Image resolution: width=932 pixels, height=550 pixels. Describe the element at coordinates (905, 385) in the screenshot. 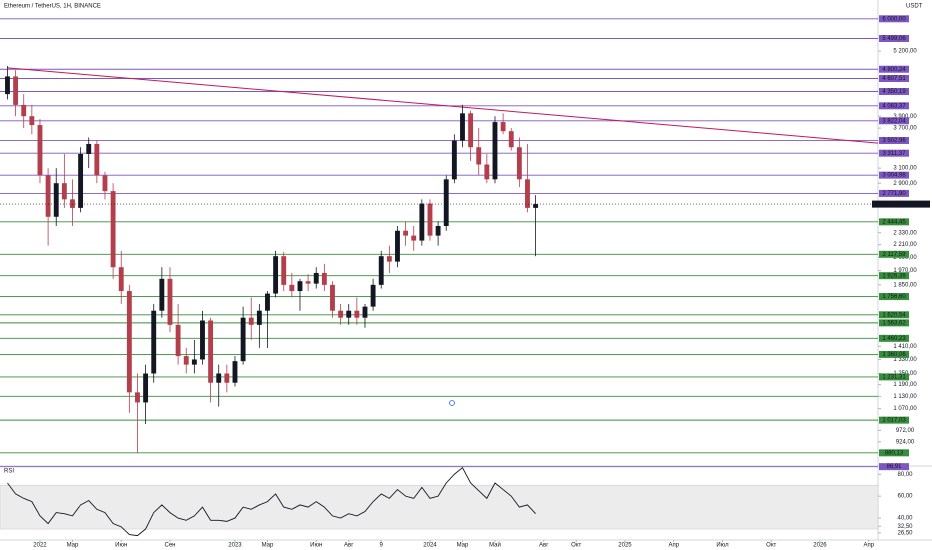

I see `y-tick-label: 1 190,00` at that location.